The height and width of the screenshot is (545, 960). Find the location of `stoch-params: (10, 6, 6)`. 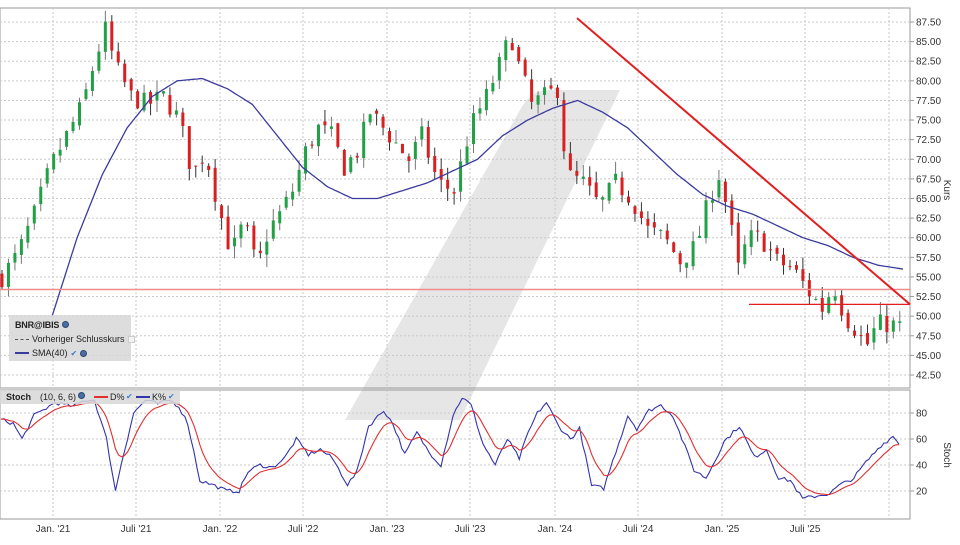

stoch-params: (10, 6, 6) is located at coordinates (58, 397).